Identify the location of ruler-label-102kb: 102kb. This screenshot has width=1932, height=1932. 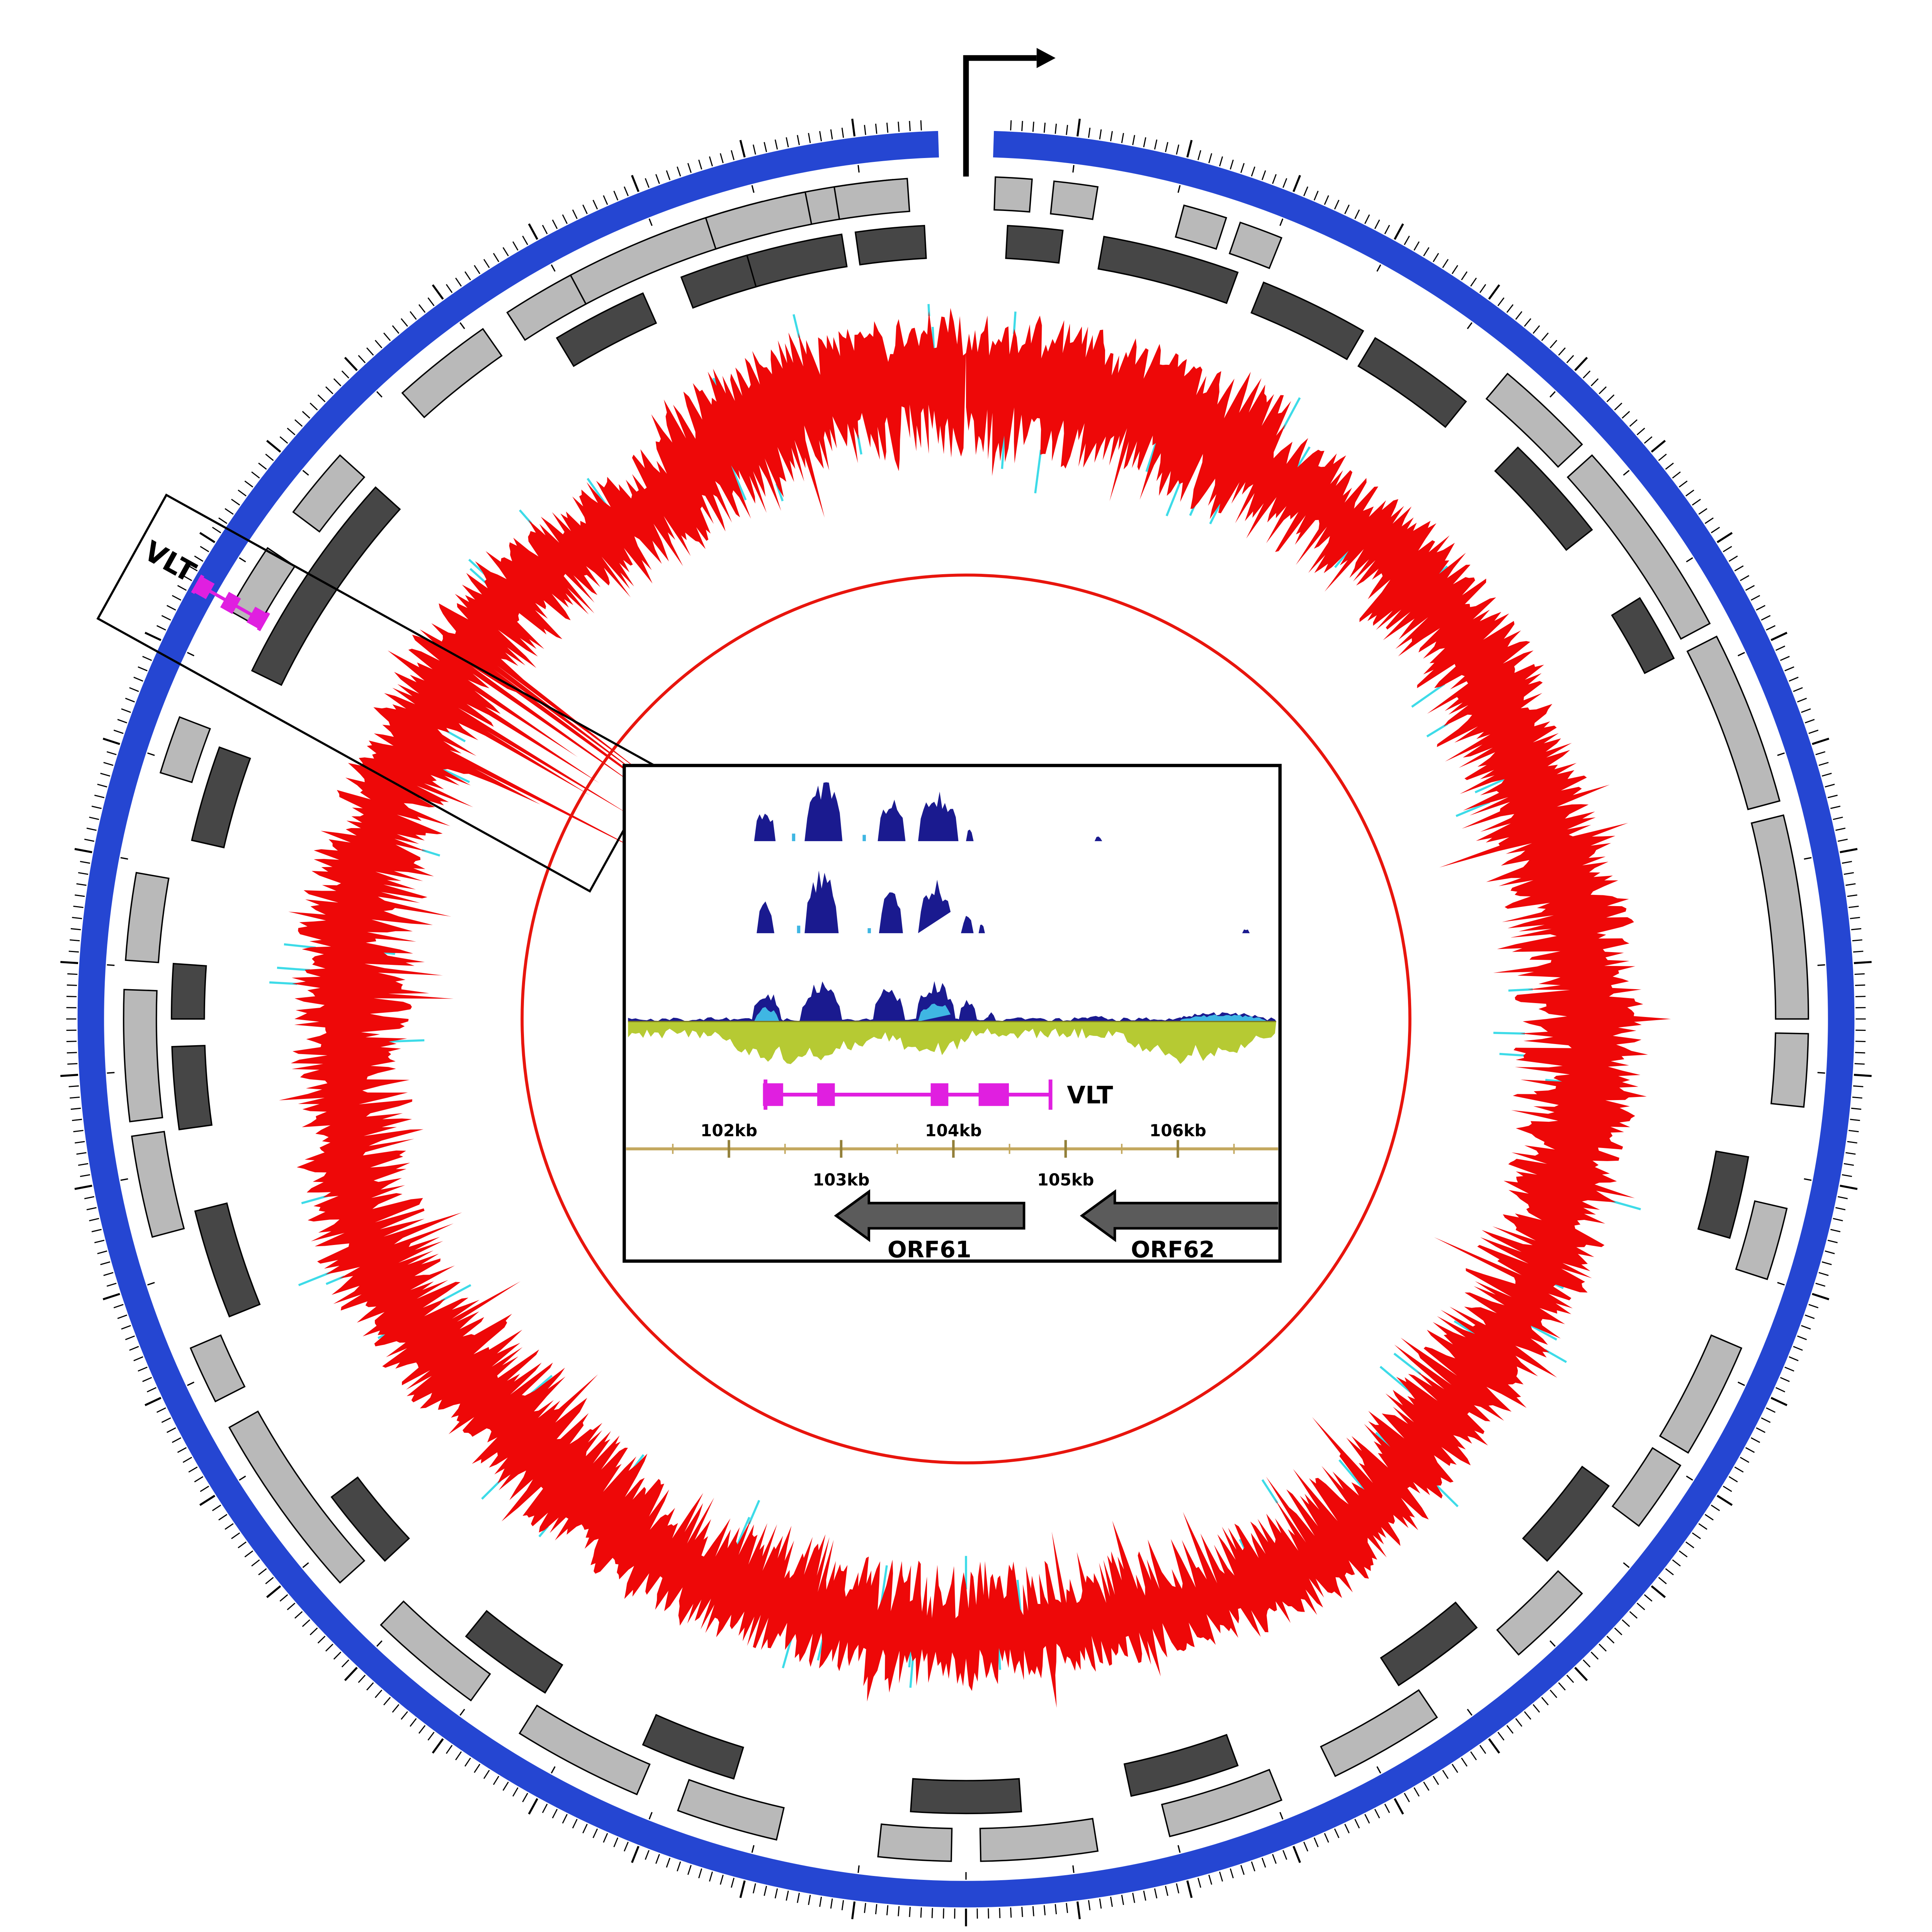
(729, 1132).